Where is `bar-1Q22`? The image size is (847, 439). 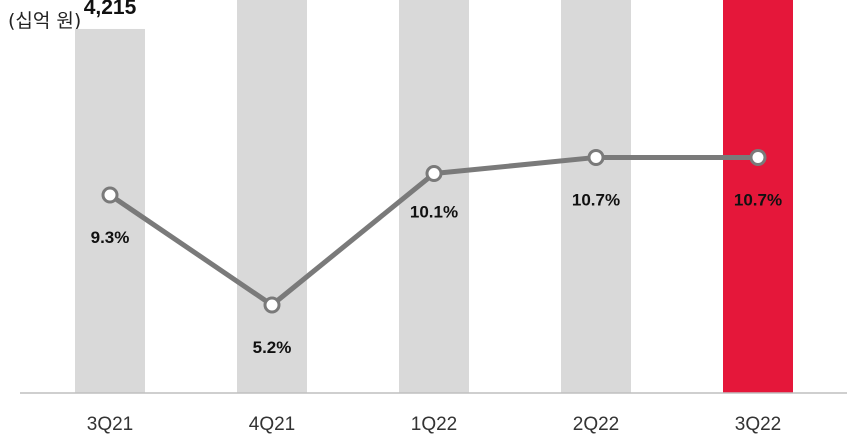
bar-1Q22 is located at coordinates (434, 196).